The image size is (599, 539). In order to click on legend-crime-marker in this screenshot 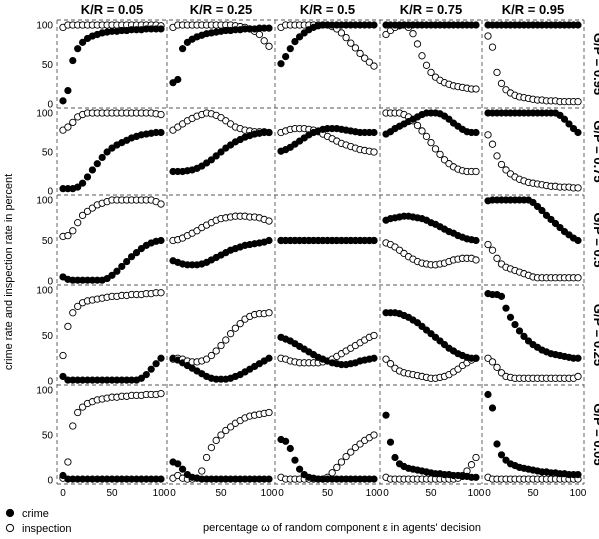, I will do `click(10, 513)`.